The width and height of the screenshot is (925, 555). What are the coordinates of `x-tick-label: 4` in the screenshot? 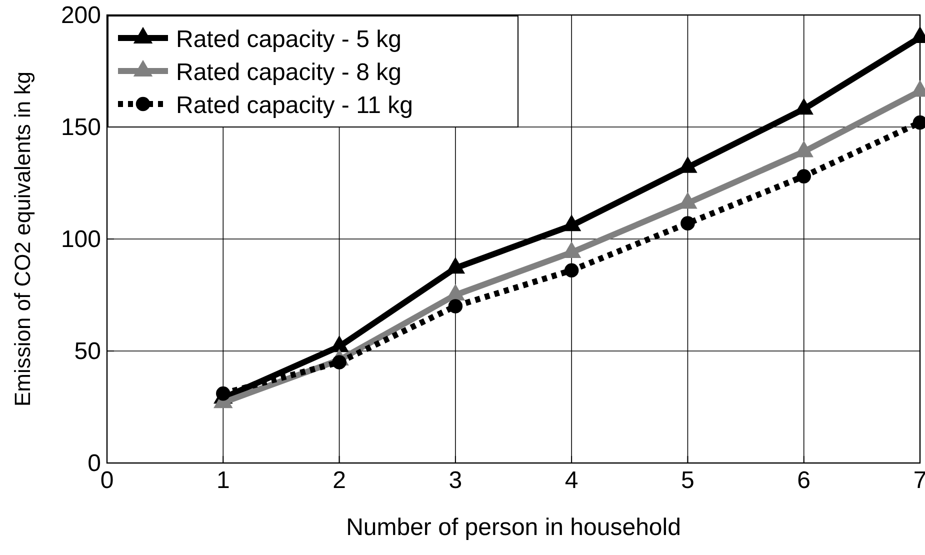 It's located at (571, 480).